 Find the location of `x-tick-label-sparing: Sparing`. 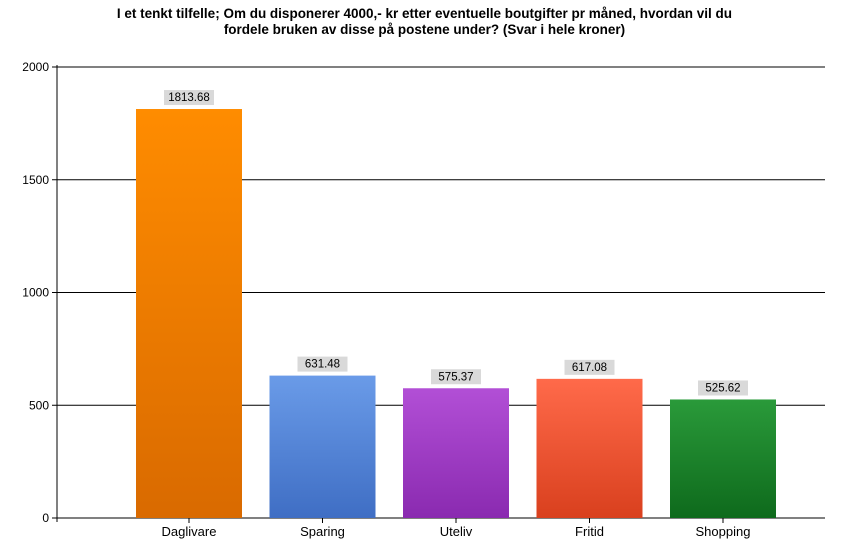

x-tick-label-sparing: Sparing is located at coordinates (322, 531).